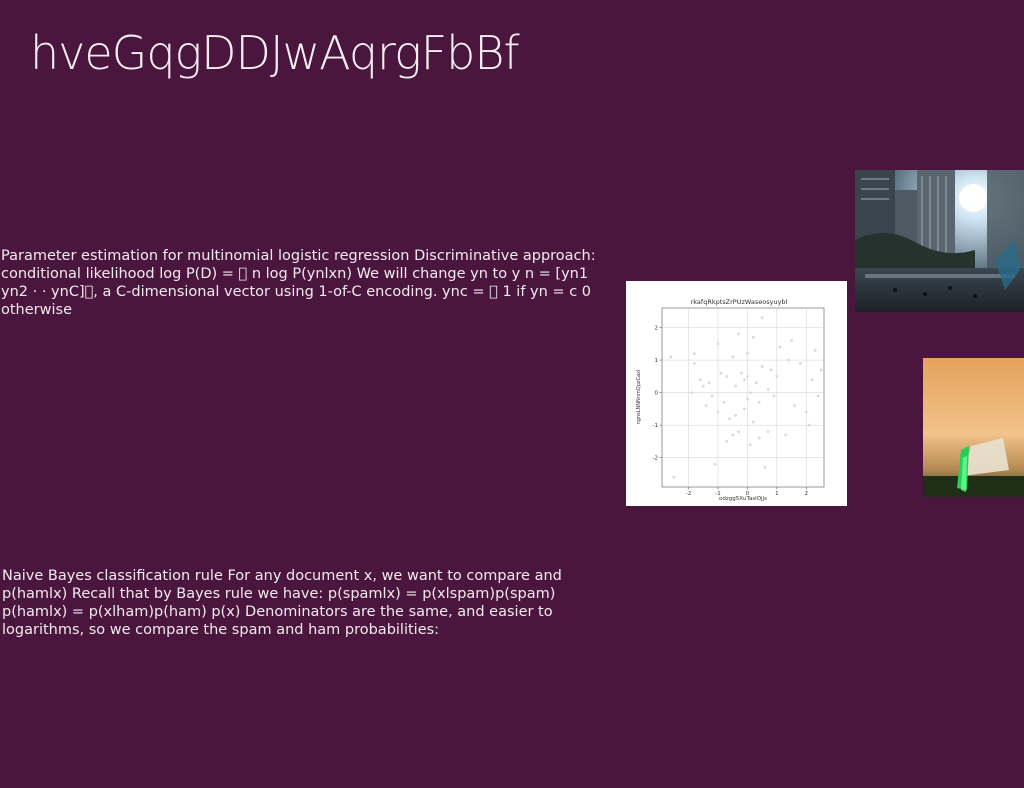 The width and height of the screenshot is (1024, 788). Describe the element at coordinates (748, 494) in the screenshot. I see `x-tick-label: 0` at that location.